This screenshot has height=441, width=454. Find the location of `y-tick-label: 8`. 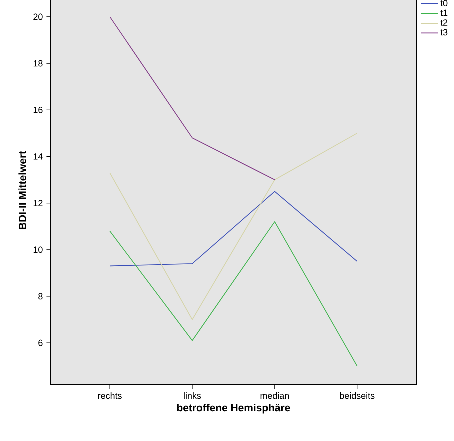

y-tick-label: 8 is located at coordinates (40, 296).